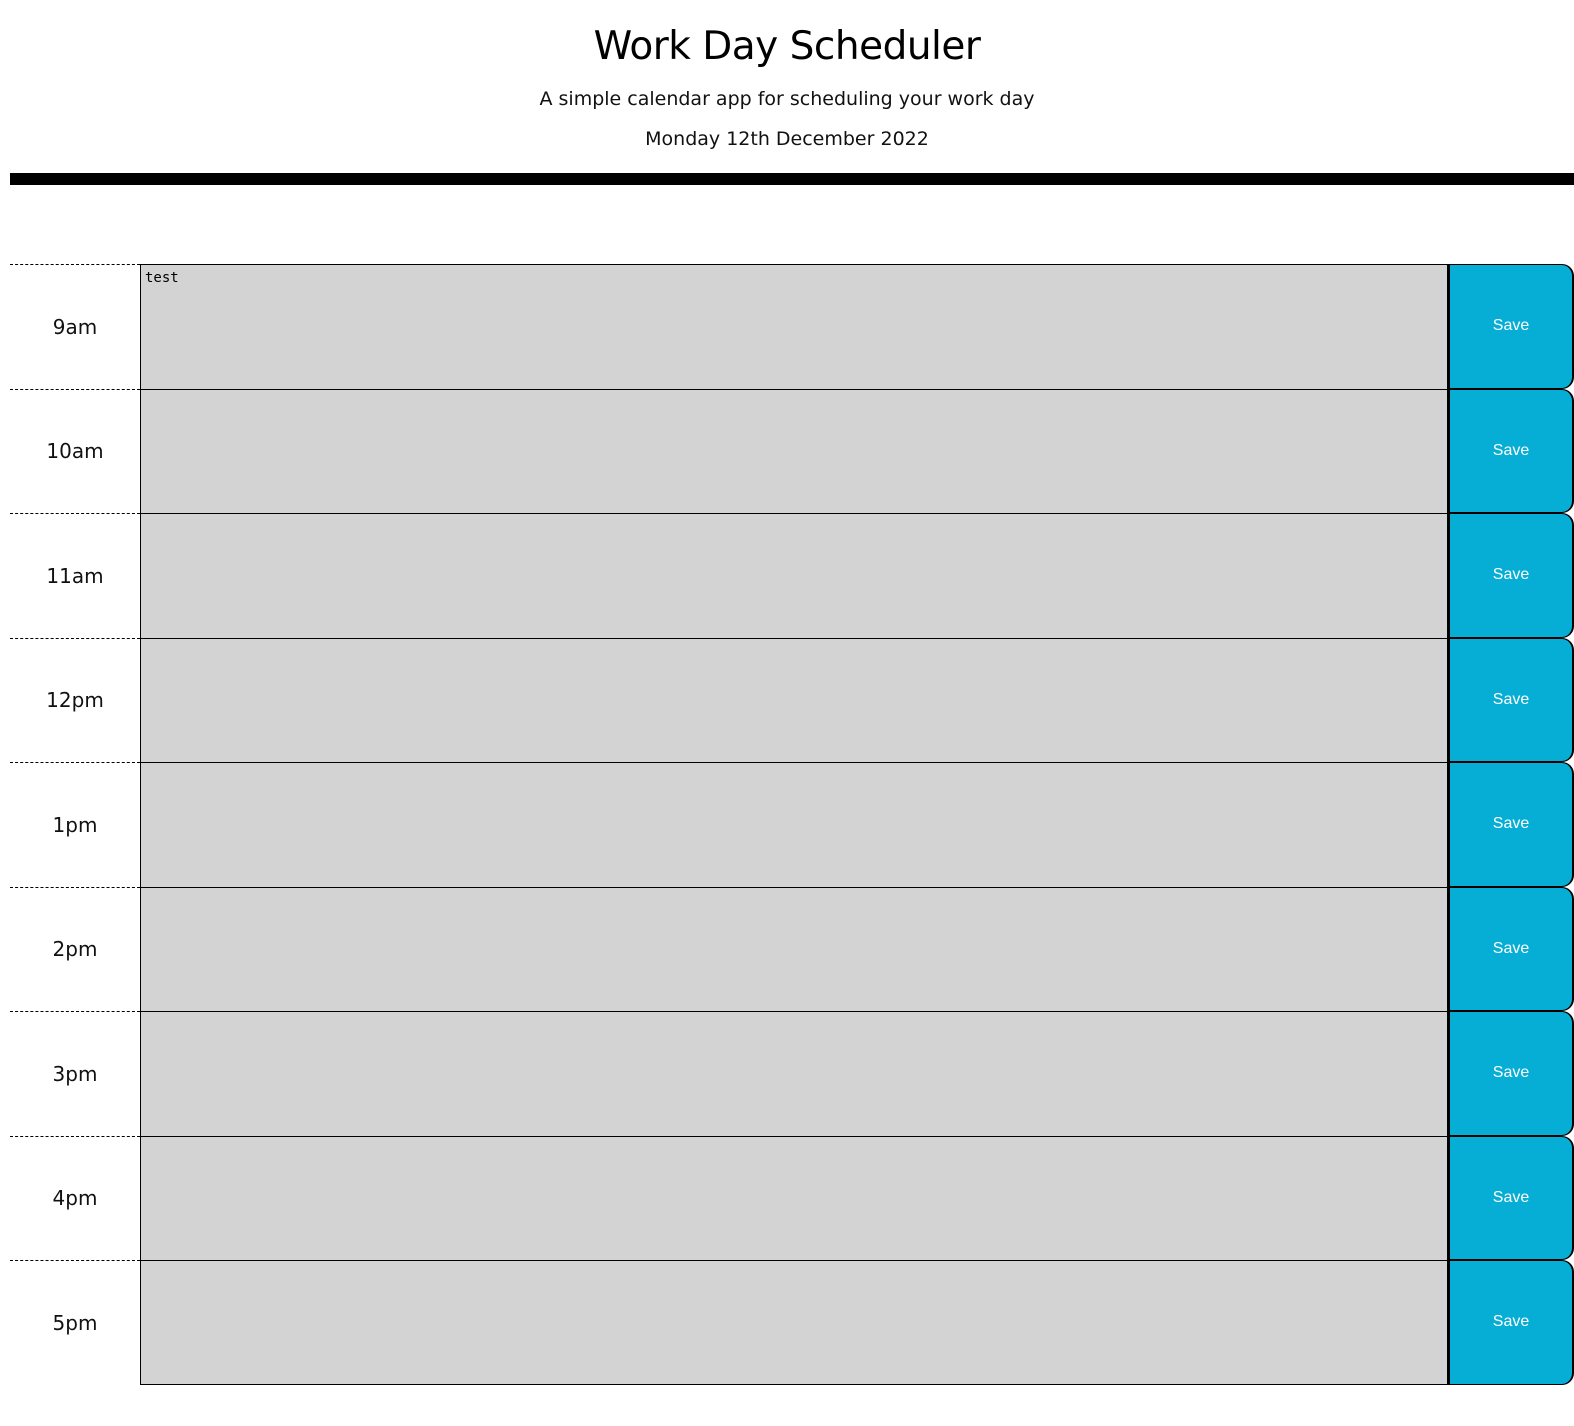  Describe the element at coordinates (75, 1198) in the screenshot. I see `hour-label: 4pm` at that location.